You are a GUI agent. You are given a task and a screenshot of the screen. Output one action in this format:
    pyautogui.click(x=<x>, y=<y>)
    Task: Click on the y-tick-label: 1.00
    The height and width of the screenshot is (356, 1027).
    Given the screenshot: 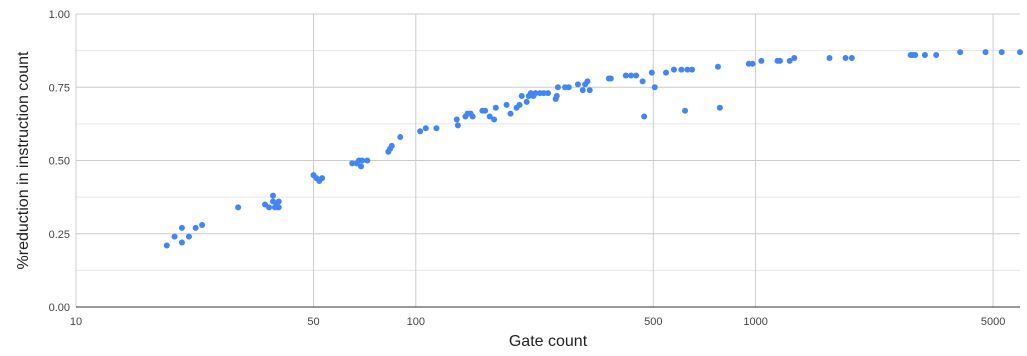 What is the action you would take?
    pyautogui.click(x=59, y=15)
    